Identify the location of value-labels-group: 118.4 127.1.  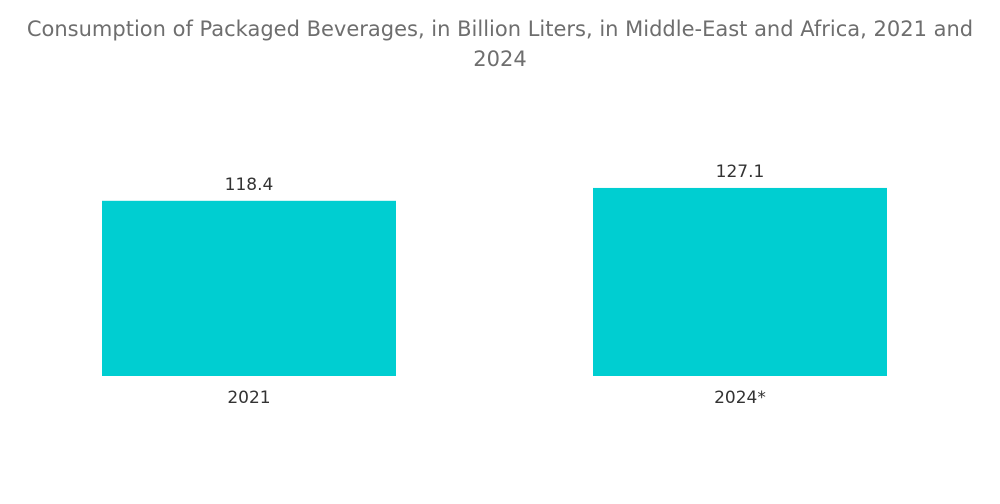
(495, 178).